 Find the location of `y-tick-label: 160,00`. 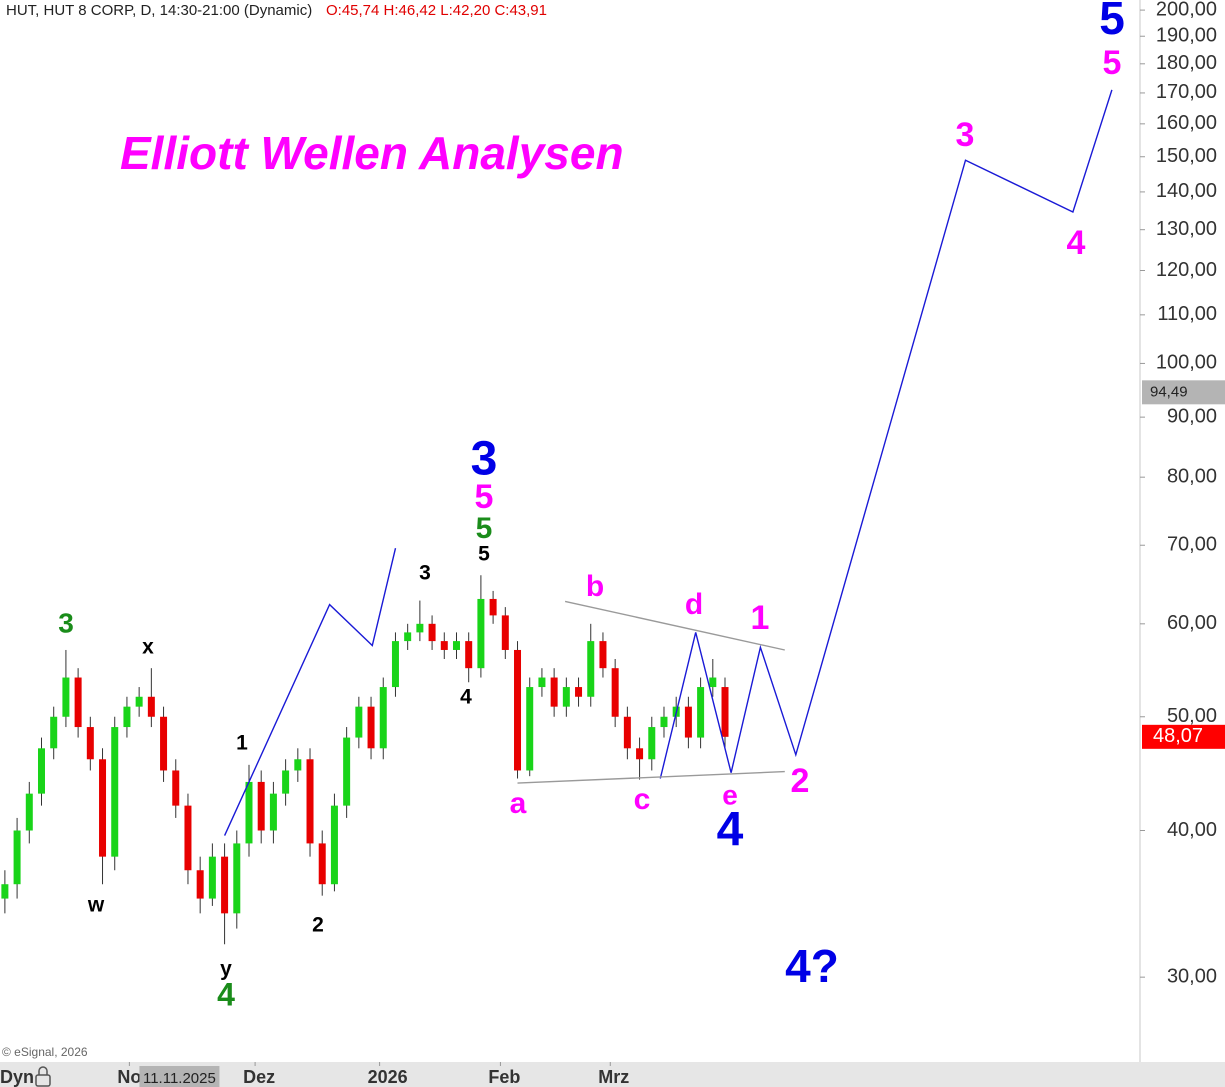

y-tick-label: 160,00 is located at coordinates (1186, 123).